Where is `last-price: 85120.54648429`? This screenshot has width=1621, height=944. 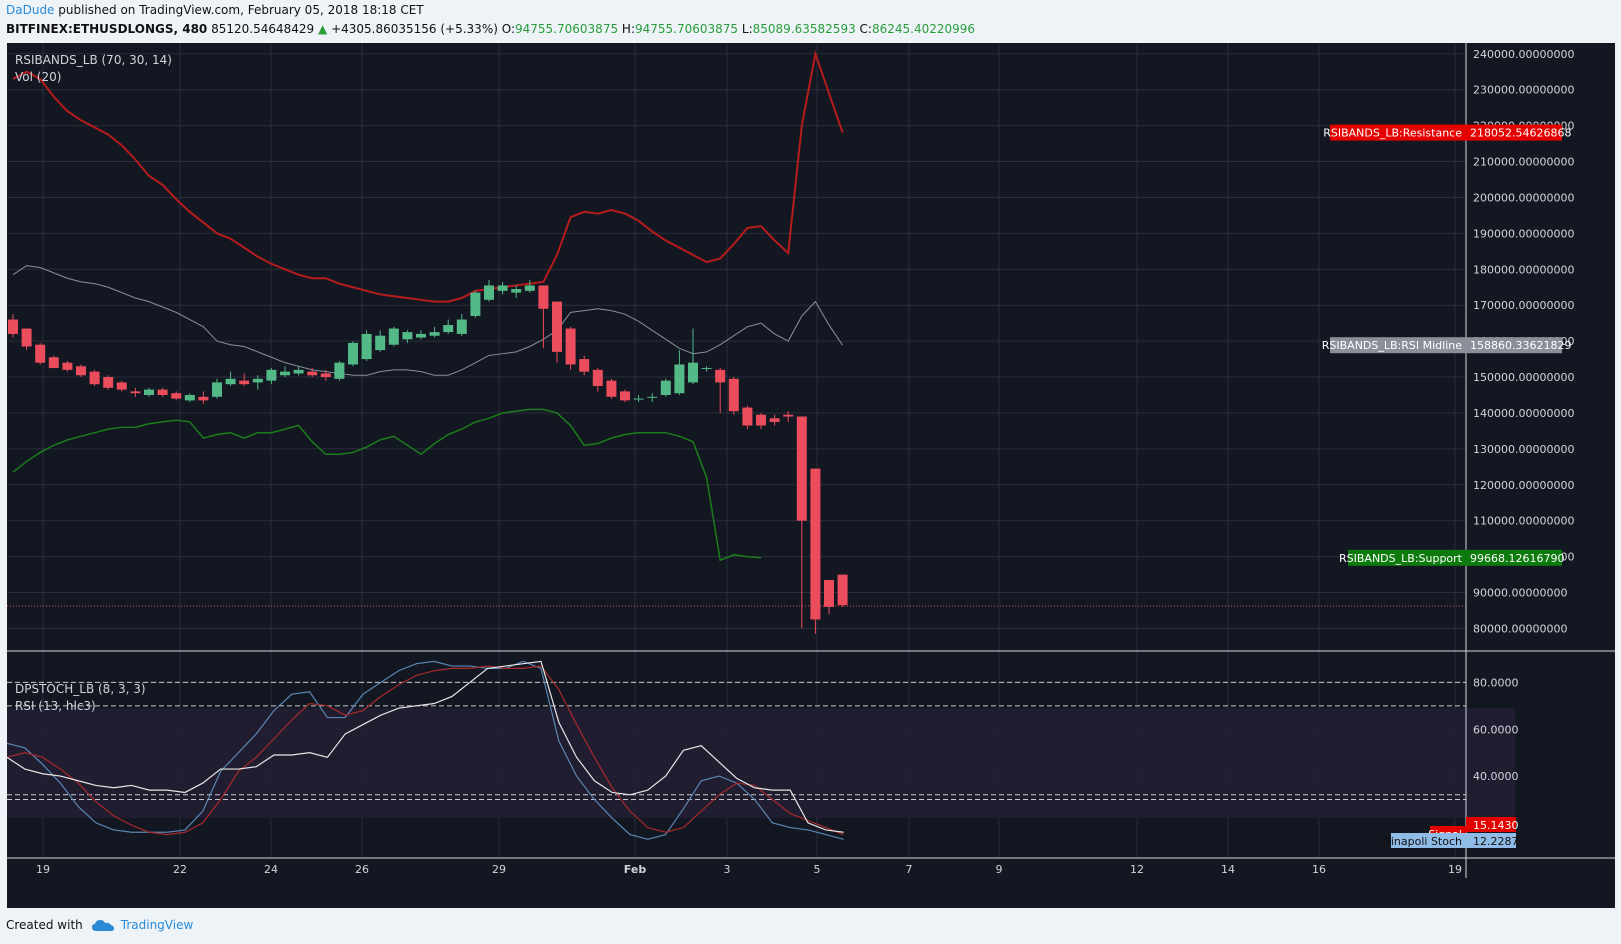
last-price: 85120.54648429 is located at coordinates (263, 29).